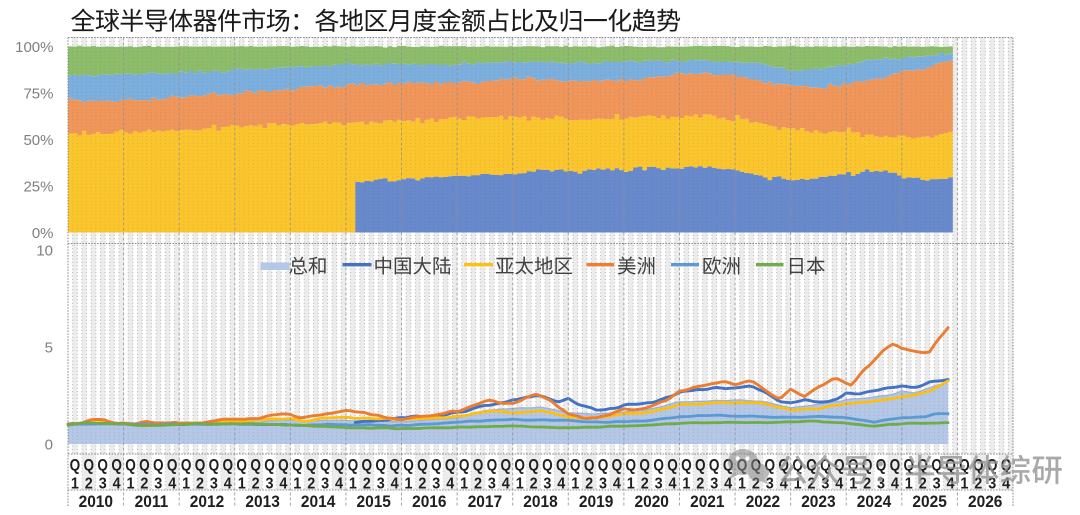  What do you see at coordinates (651, 502) in the screenshot?
I see `svg-text: 2020` at bounding box center [651, 502].